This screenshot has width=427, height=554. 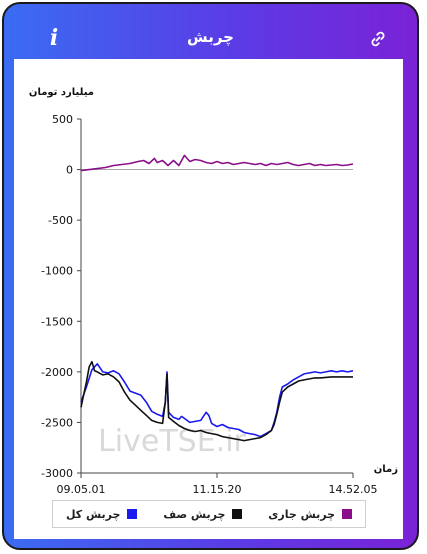 I want to click on legend-label-total: چربش کل, so click(x=93, y=514).